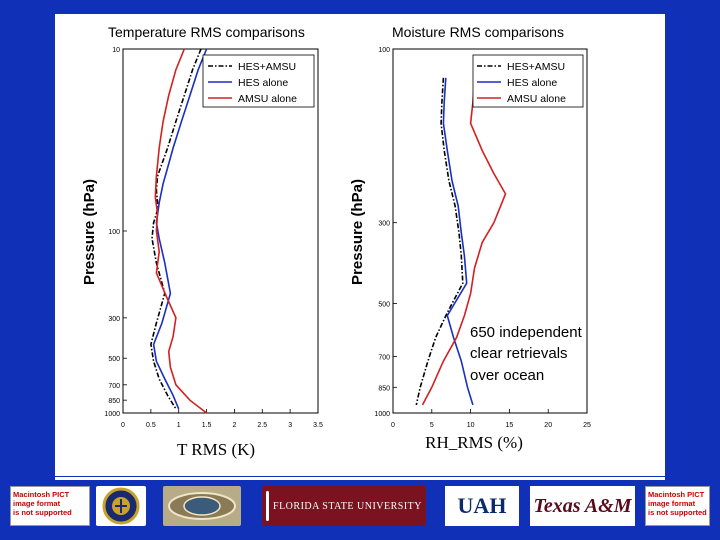 The height and width of the screenshot is (540, 720). Describe the element at coordinates (112, 414) in the screenshot. I see `left-y-tick-label: 1000` at that location.